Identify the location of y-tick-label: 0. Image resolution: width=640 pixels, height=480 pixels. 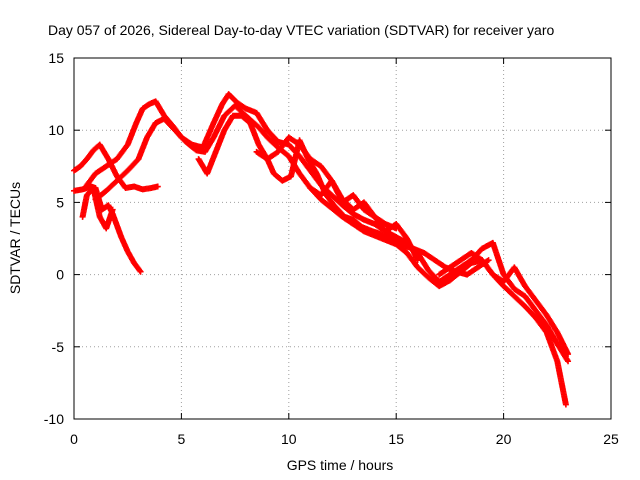
(60, 275).